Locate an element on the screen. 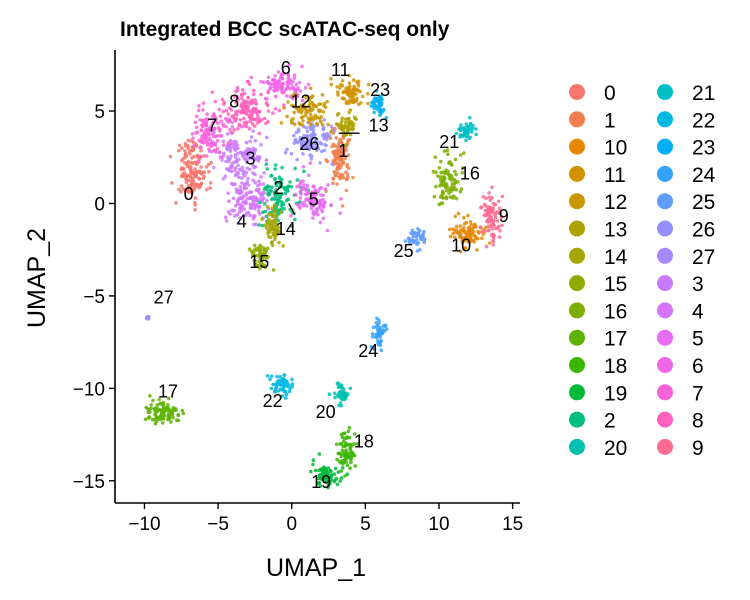 This screenshot has height=600, width=750. cluster-label-0: 0 is located at coordinates (189, 194).